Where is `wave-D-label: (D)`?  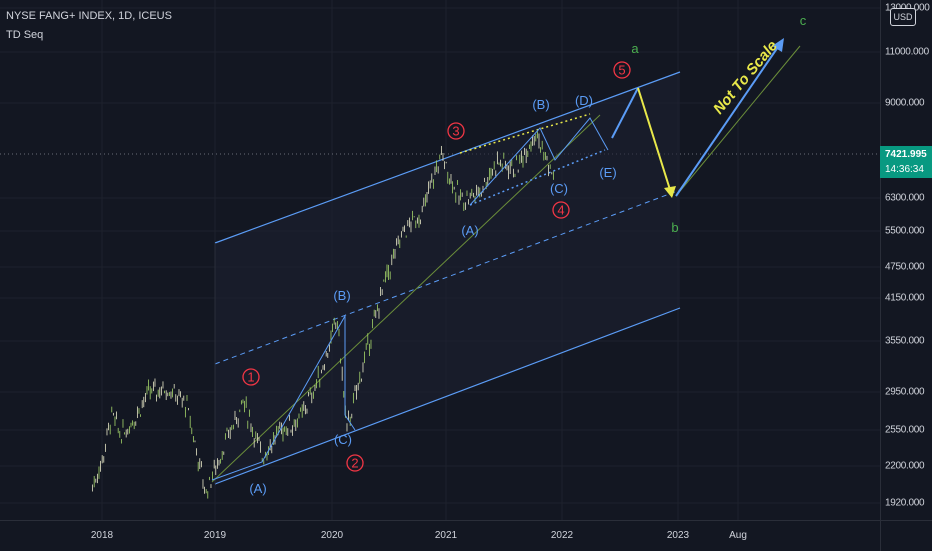 wave-D-label: (D) is located at coordinates (584, 100).